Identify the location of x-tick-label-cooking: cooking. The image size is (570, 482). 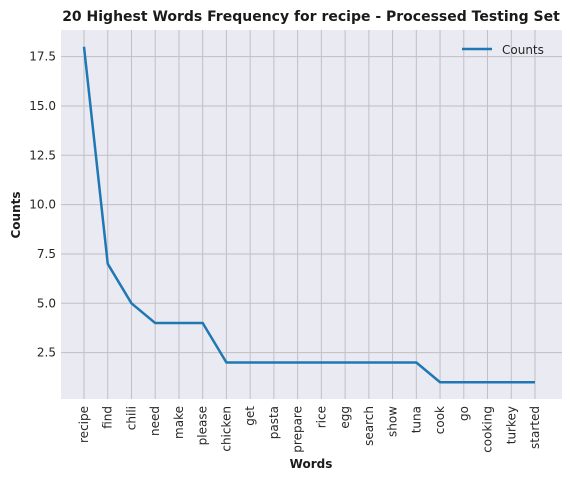
(488, 429).